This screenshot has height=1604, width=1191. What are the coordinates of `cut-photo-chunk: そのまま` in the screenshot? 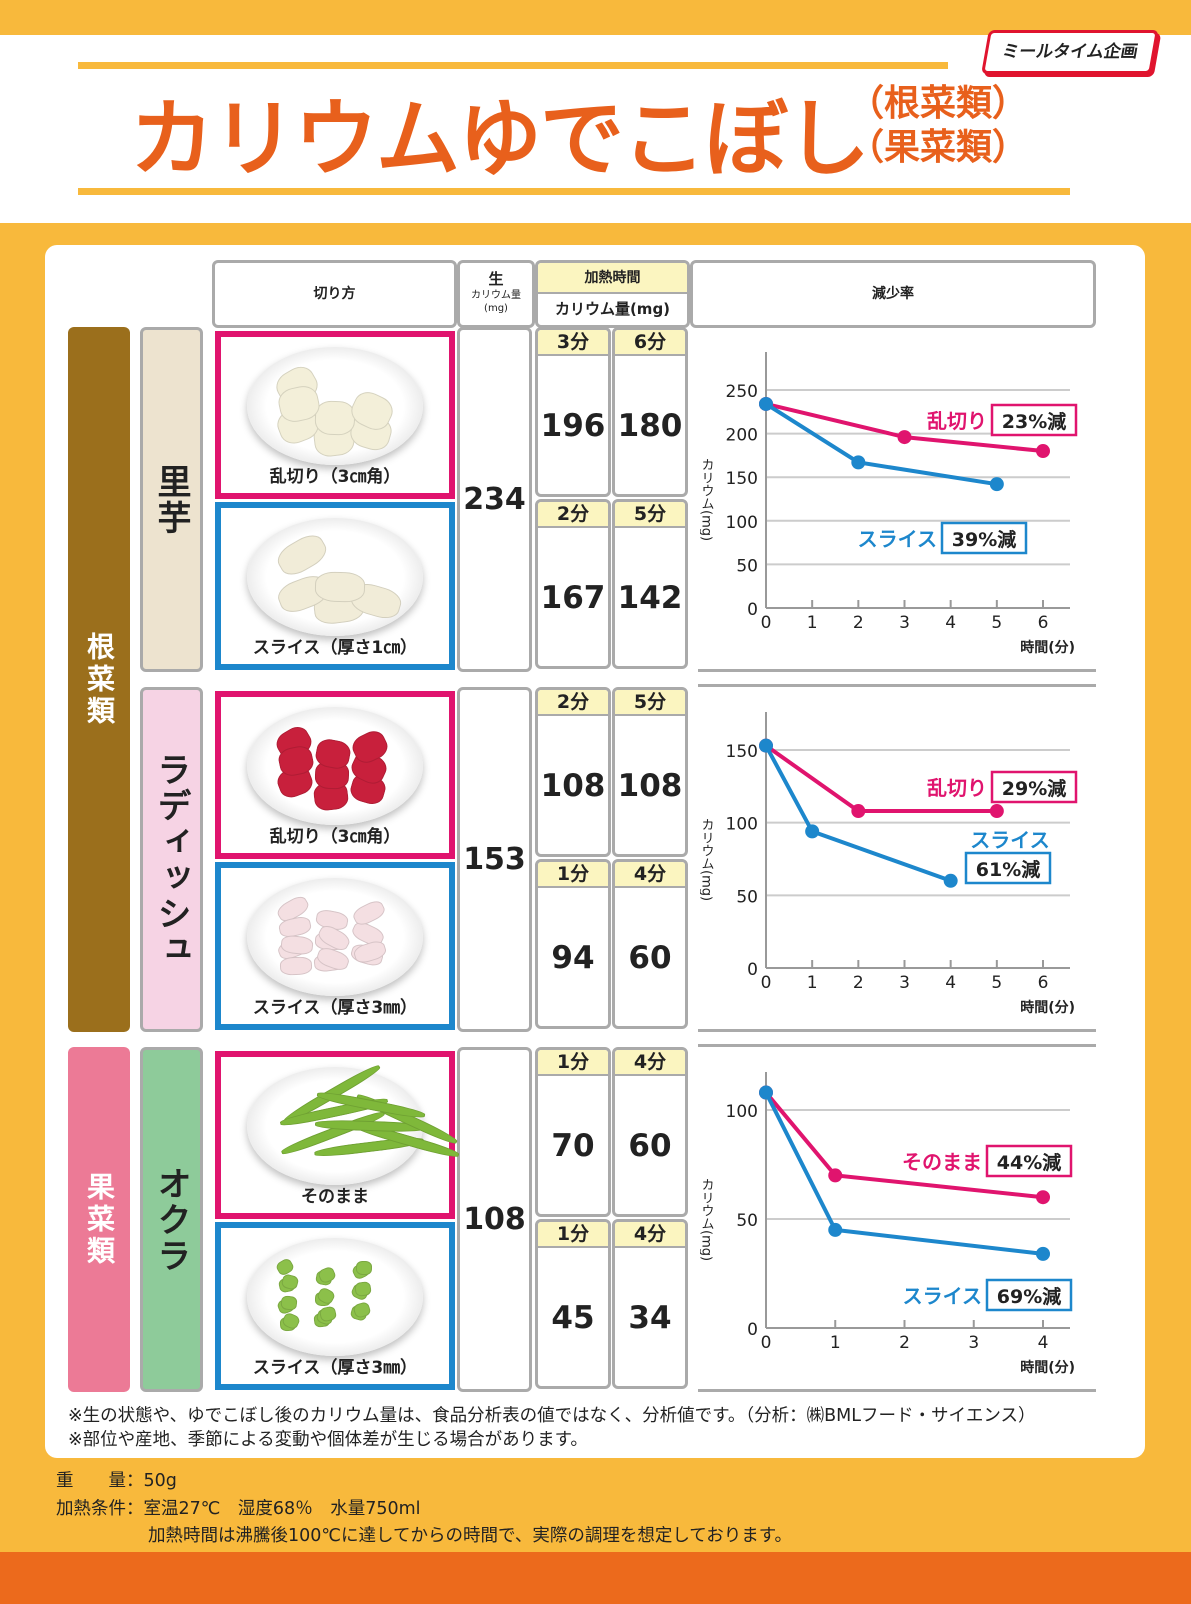 It's located at (338, 1135).